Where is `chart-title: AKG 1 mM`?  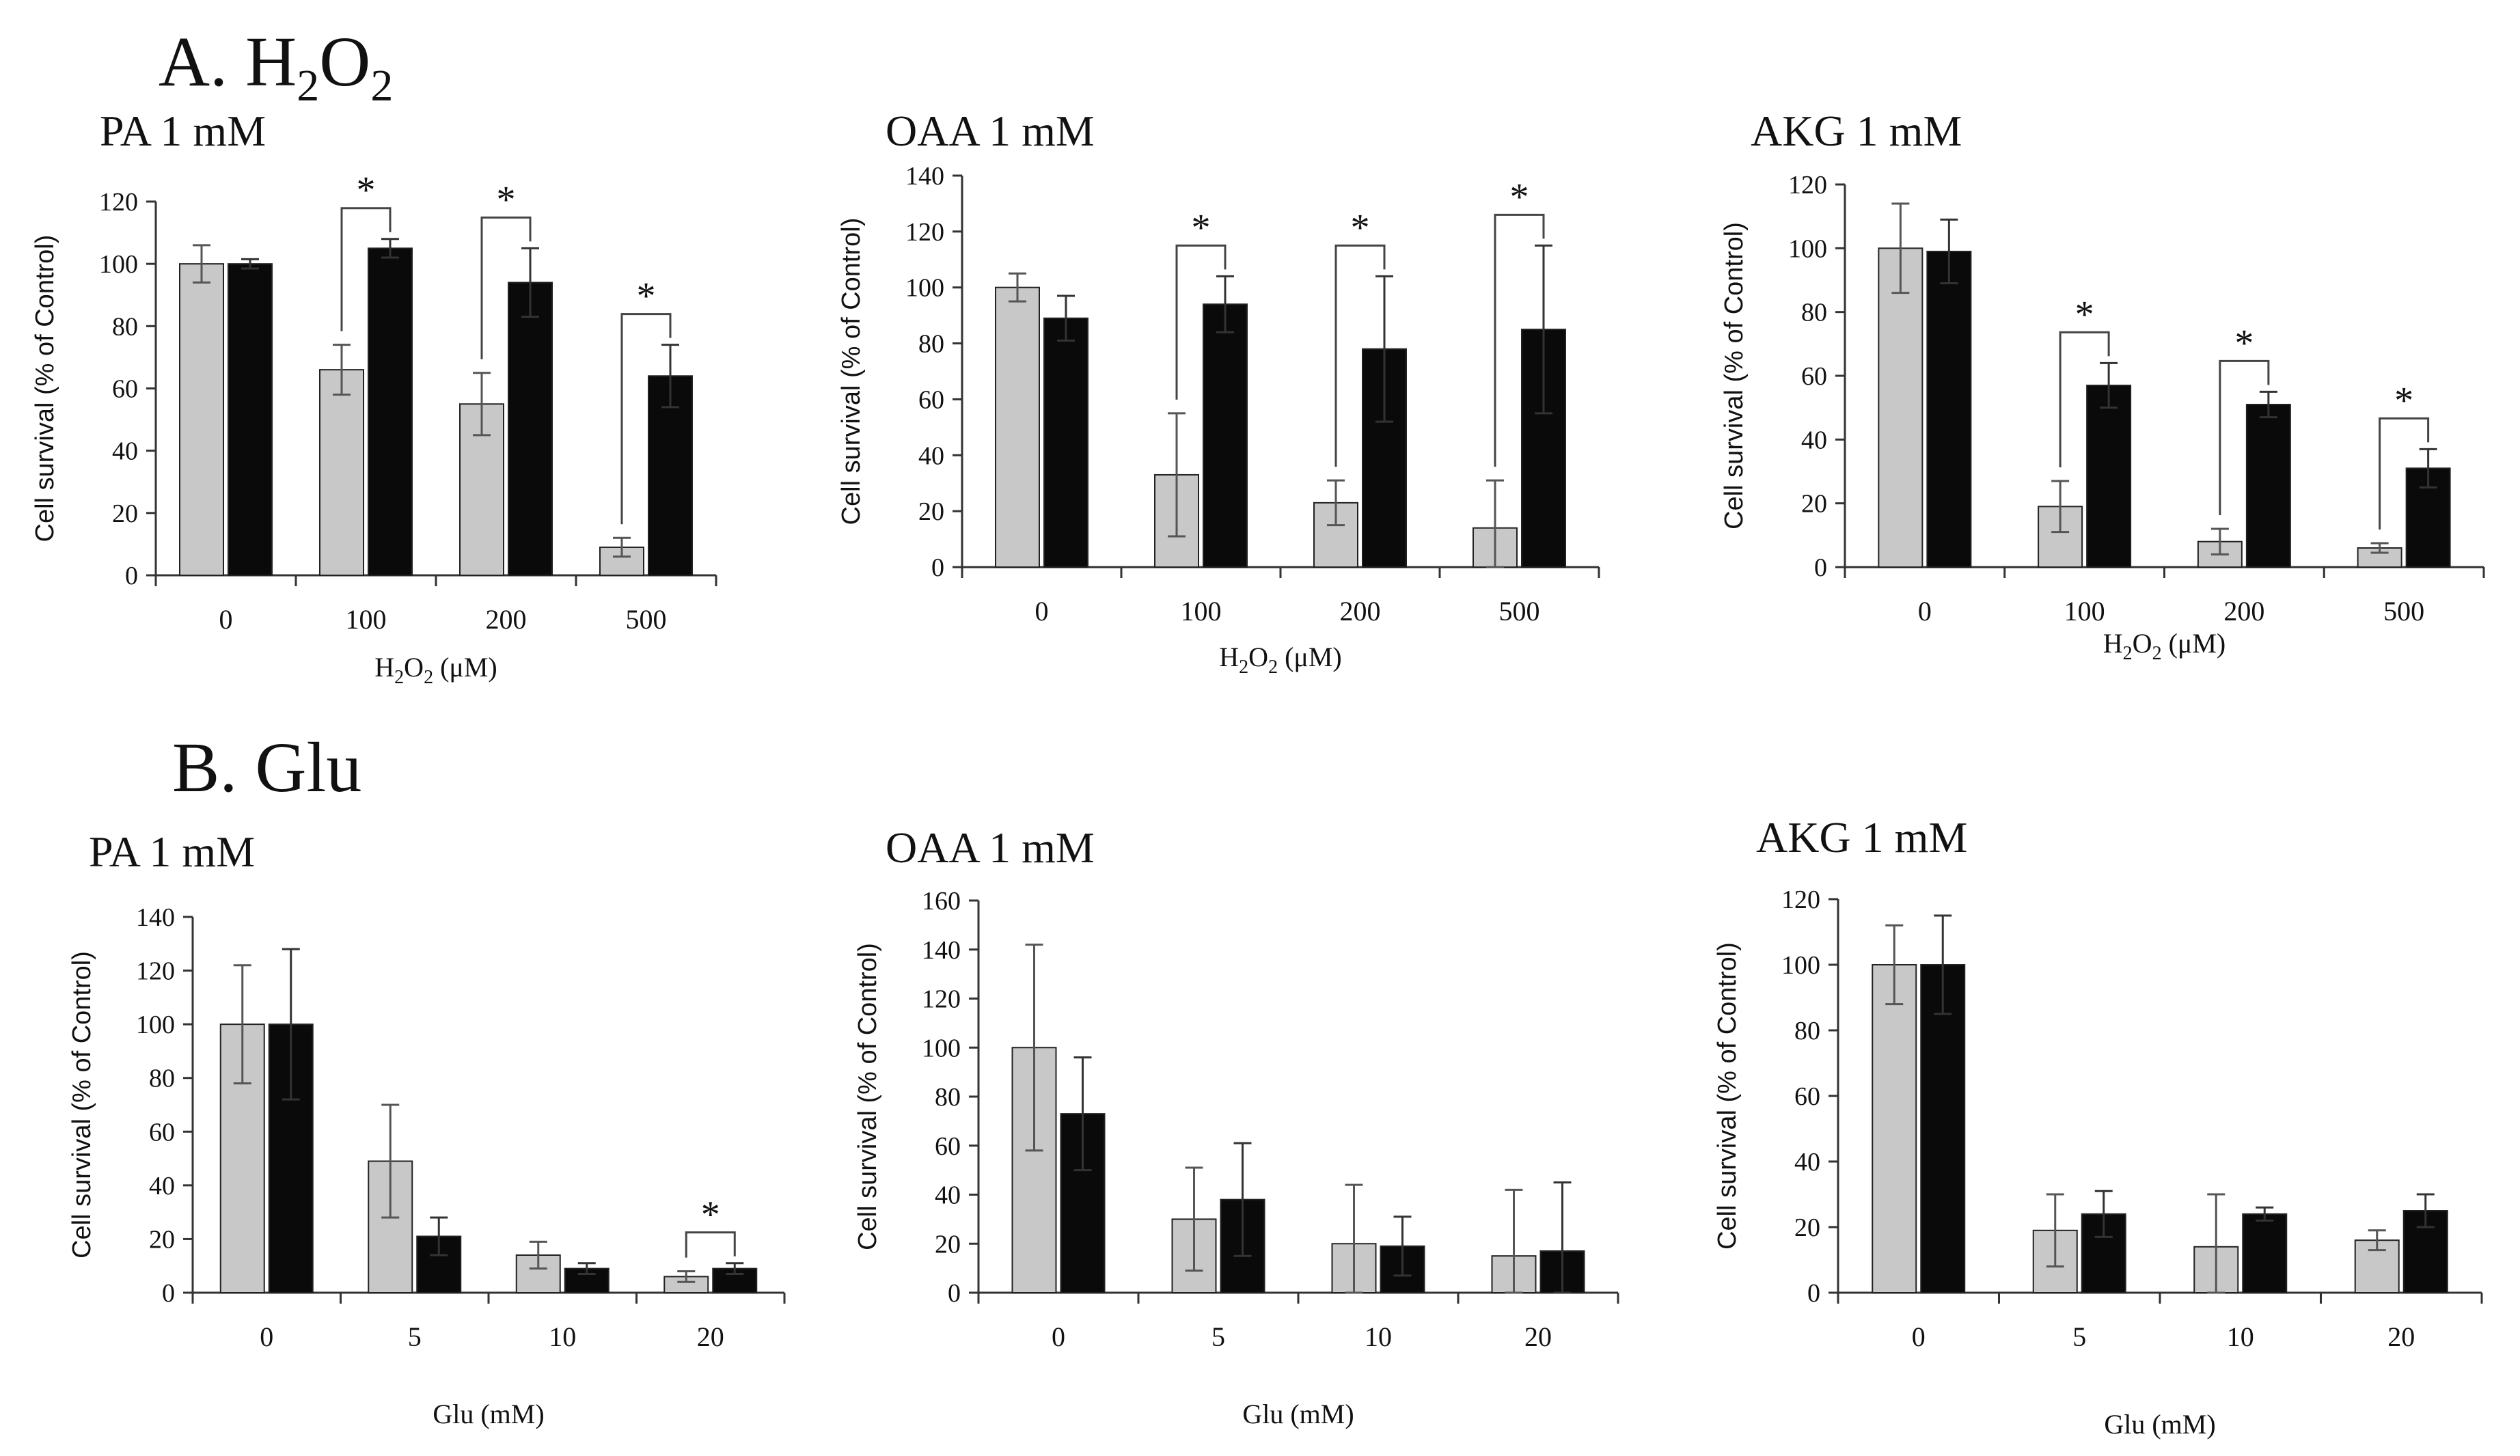 chart-title: AKG 1 mM is located at coordinates (1856, 131).